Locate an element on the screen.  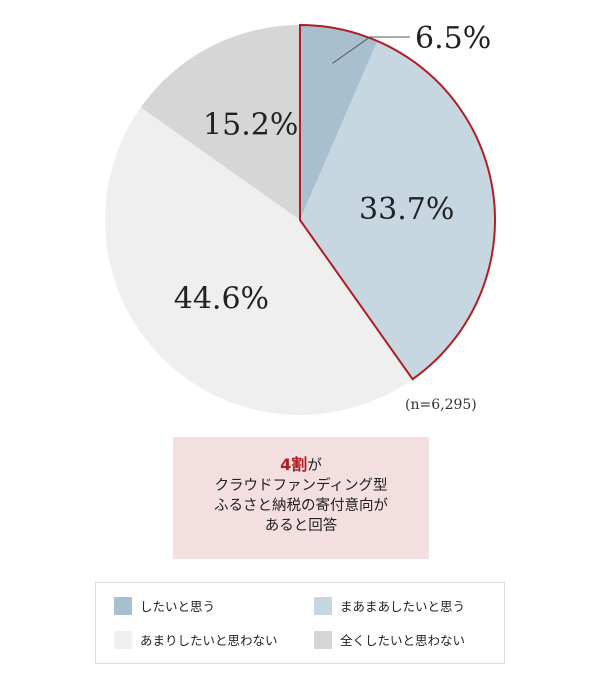
callout-line-3: ふるさと納税の寄付意向が is located at coordinates (301, 506).